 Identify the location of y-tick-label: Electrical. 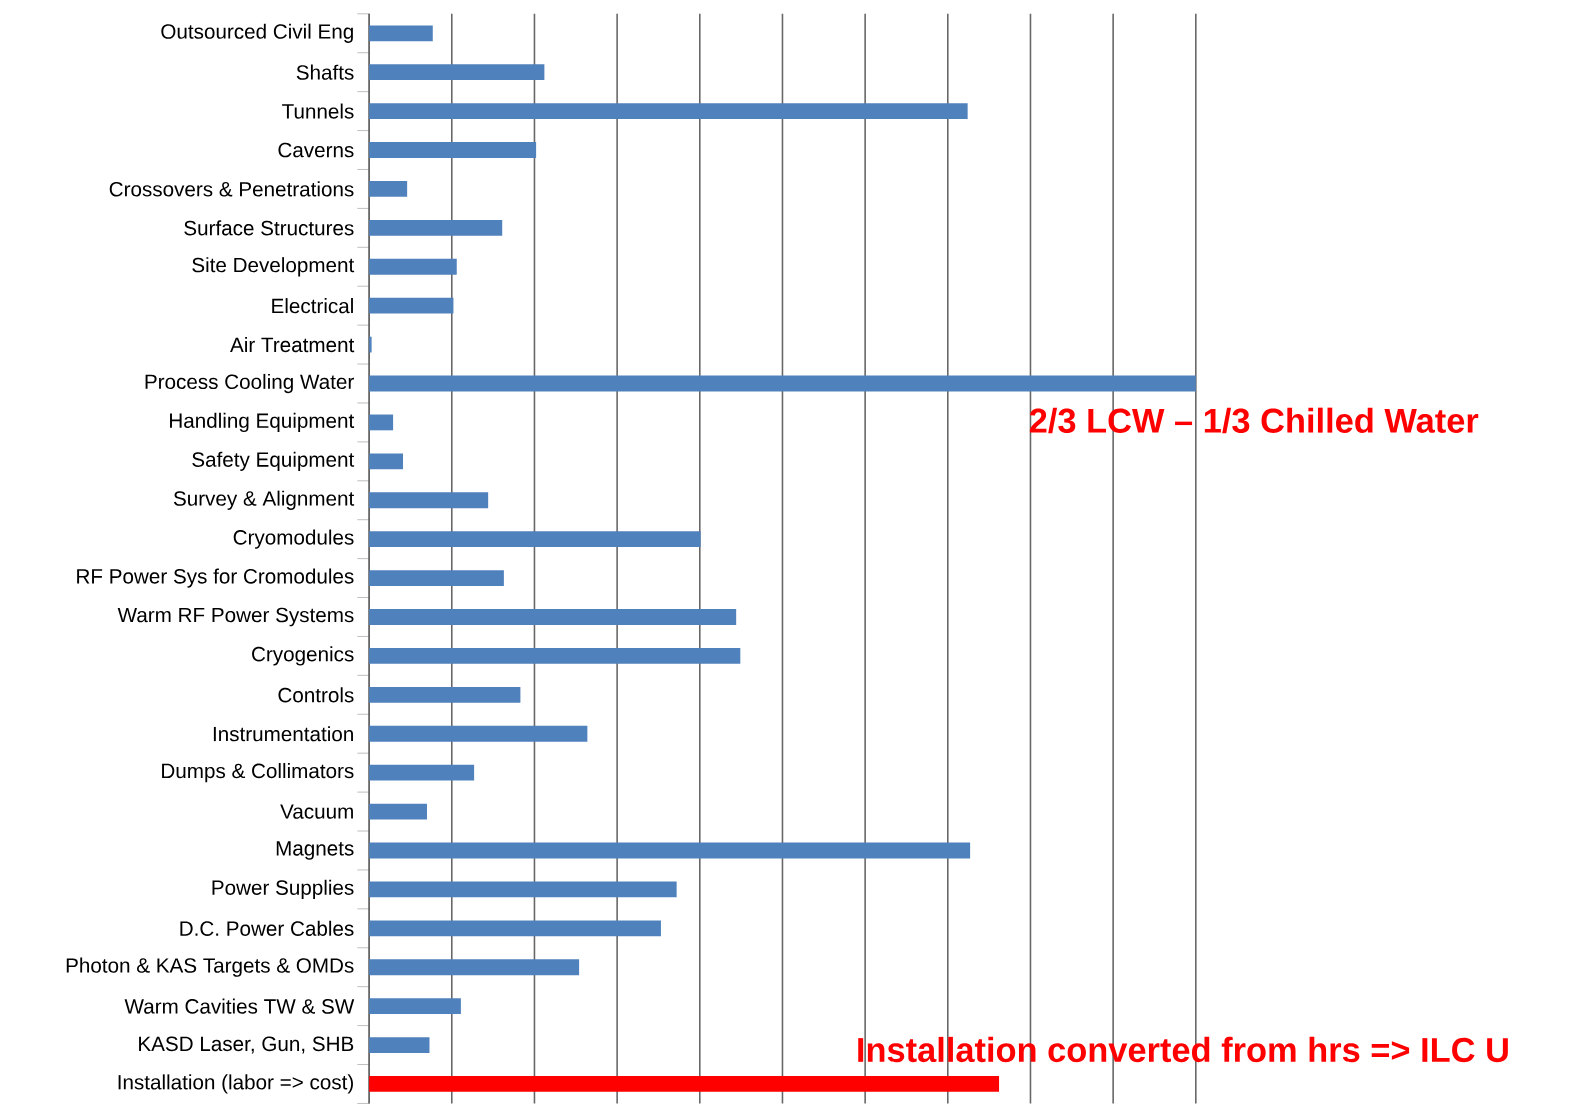
(312, 305).